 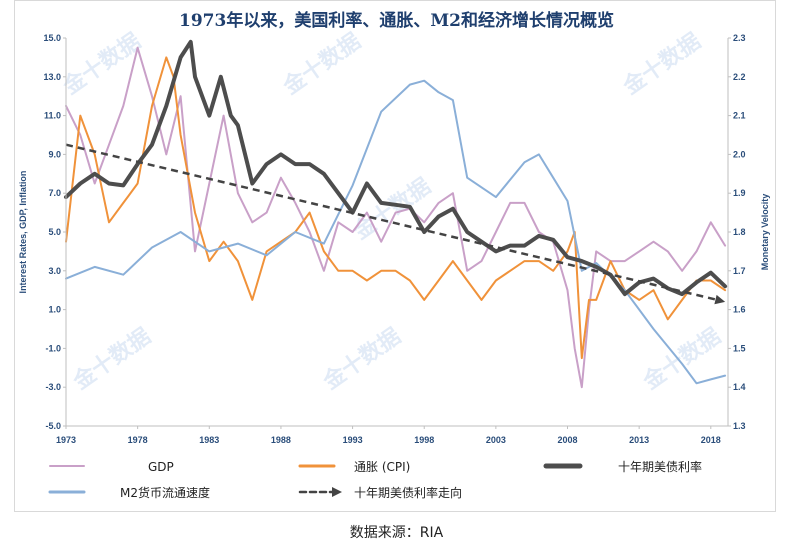 What do you see at coordinates (337, 492) in the screenshot?
I see `legend-swatch-arrowhead` at bounding box center [337, 492].